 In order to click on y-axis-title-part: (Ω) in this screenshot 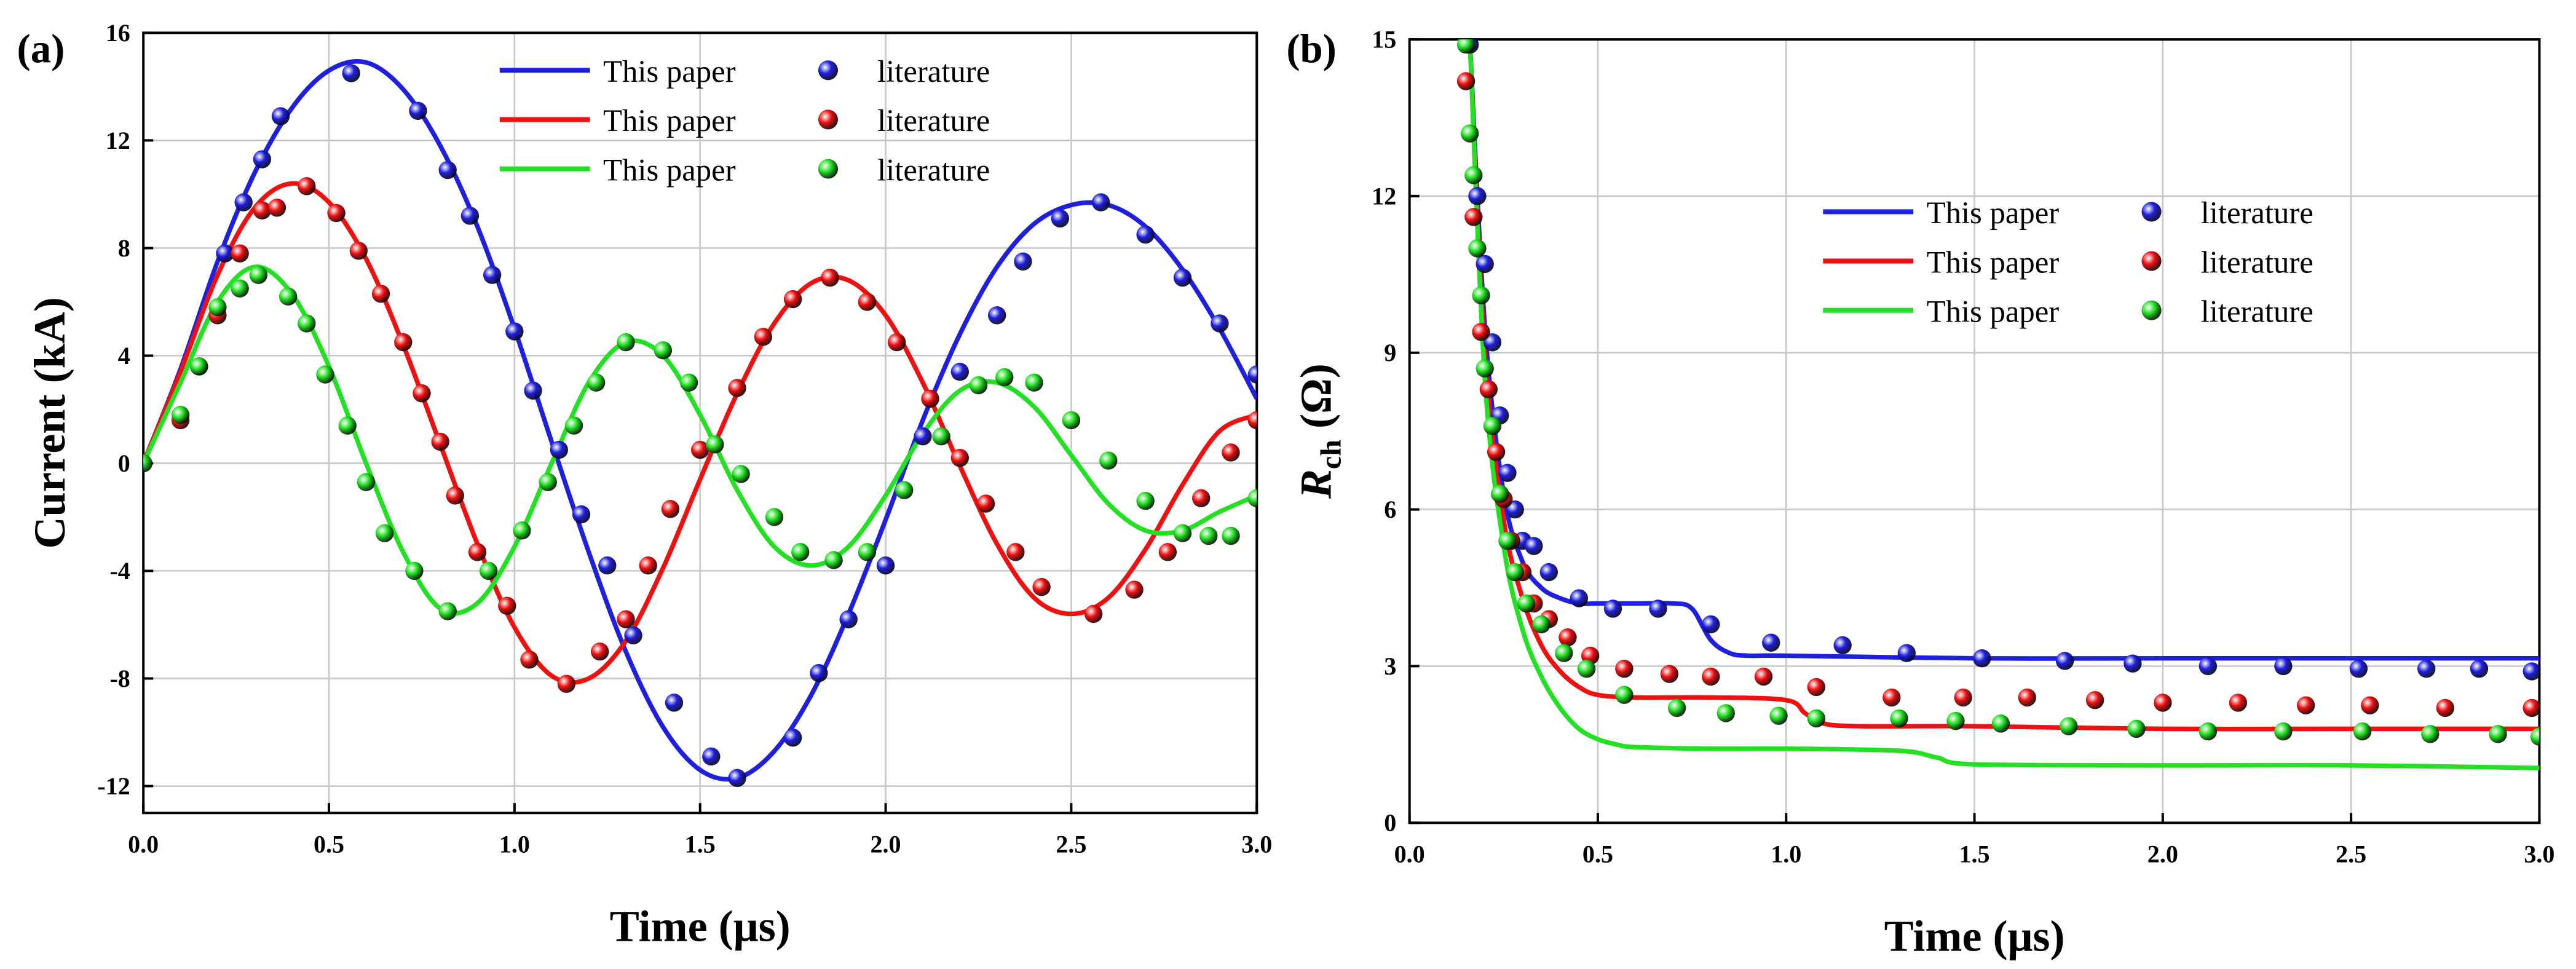, I will do `click(1315, 401)`.